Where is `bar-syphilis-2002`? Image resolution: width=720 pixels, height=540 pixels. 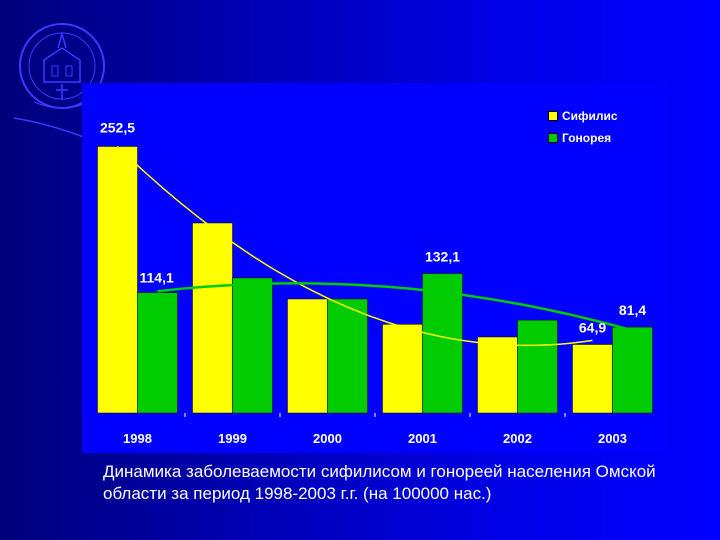 bar-syphilis-2002 is located at coordinates (497, 375).